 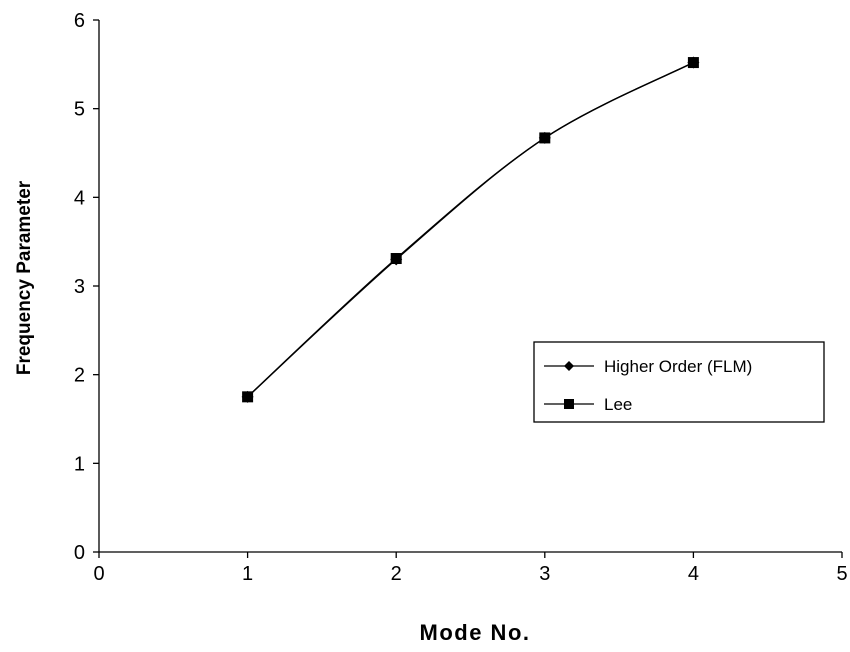 I want to click on x-tick-label: 0, so click(x=98, y=574).